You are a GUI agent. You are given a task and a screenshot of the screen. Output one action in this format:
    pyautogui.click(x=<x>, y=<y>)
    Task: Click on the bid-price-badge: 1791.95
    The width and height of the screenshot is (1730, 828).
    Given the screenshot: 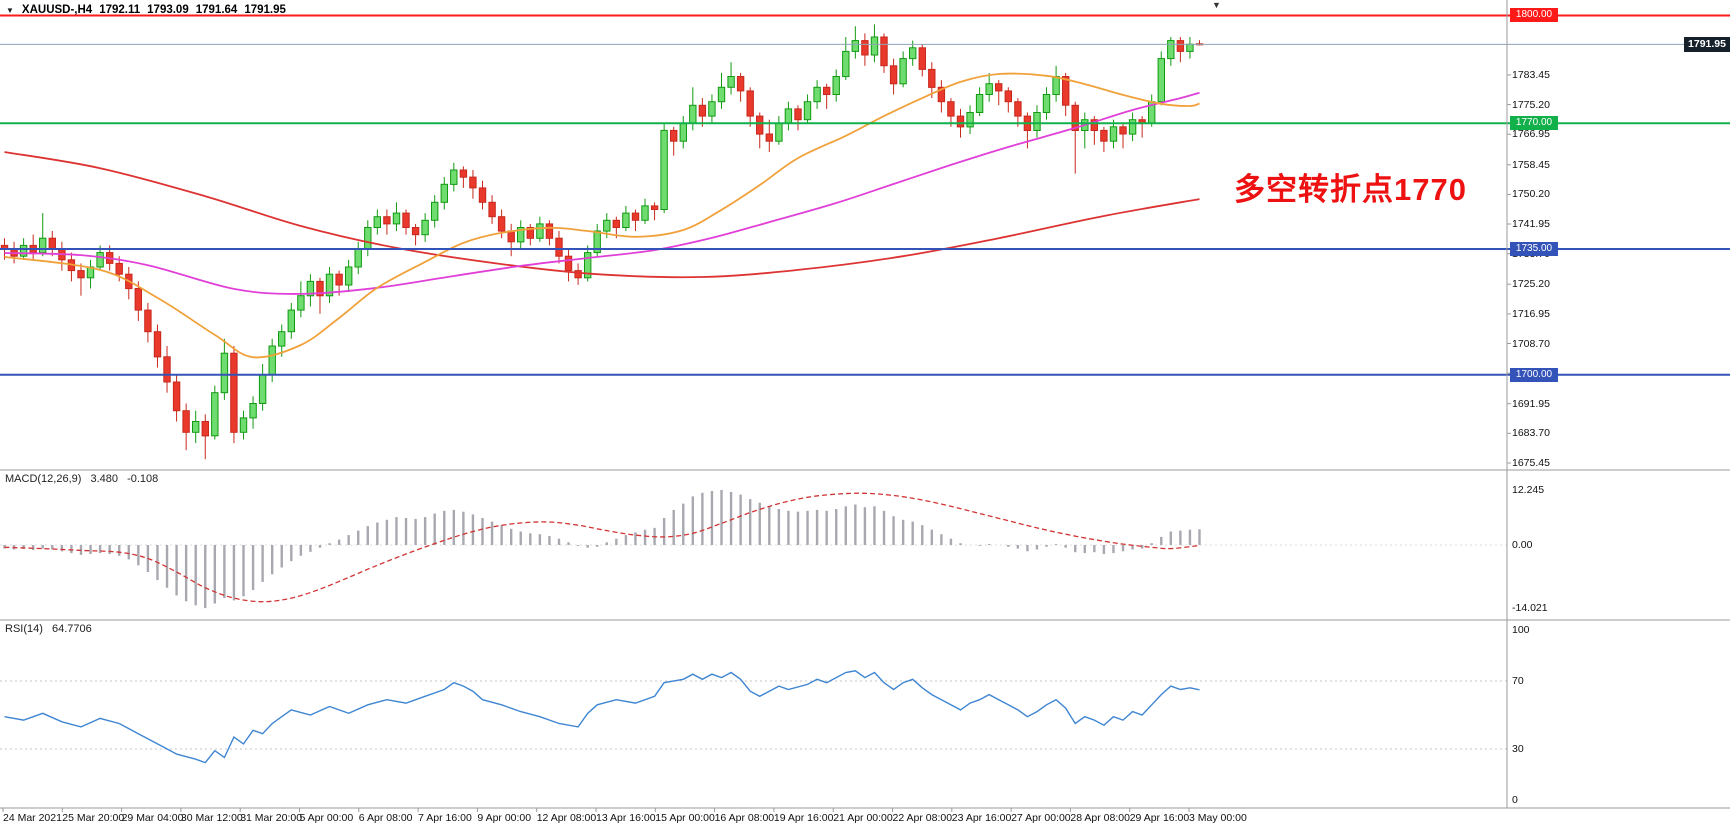 What is the action you would take?
    pyautogui.click(x=1707, y=44)
    